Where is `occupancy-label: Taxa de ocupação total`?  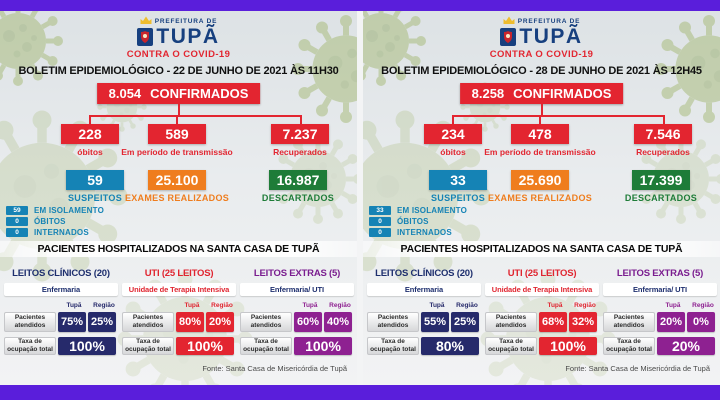
occupancy-label: Taxa de ocupação total is located at coordinates (148, 346).